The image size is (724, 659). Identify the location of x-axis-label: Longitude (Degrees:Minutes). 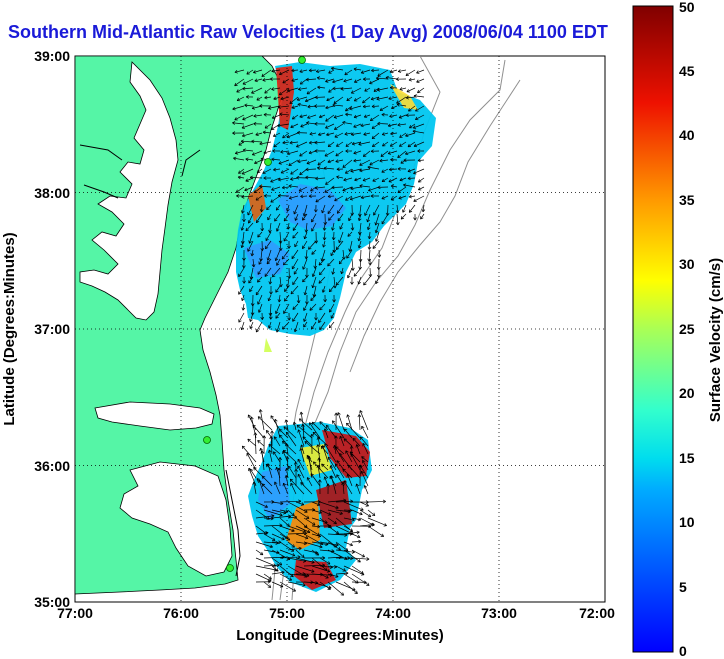
(340, 635).